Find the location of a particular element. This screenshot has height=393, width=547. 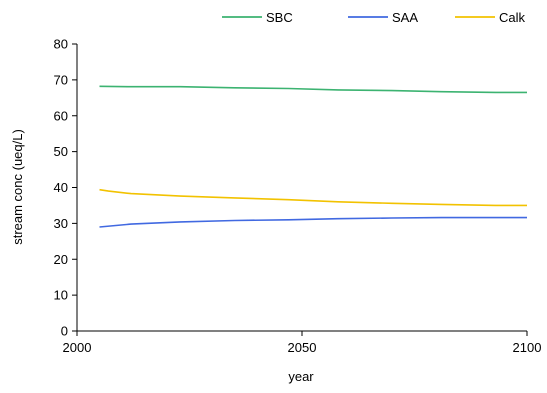

y-tick-label: 0 is located at coordinates (64, 331).